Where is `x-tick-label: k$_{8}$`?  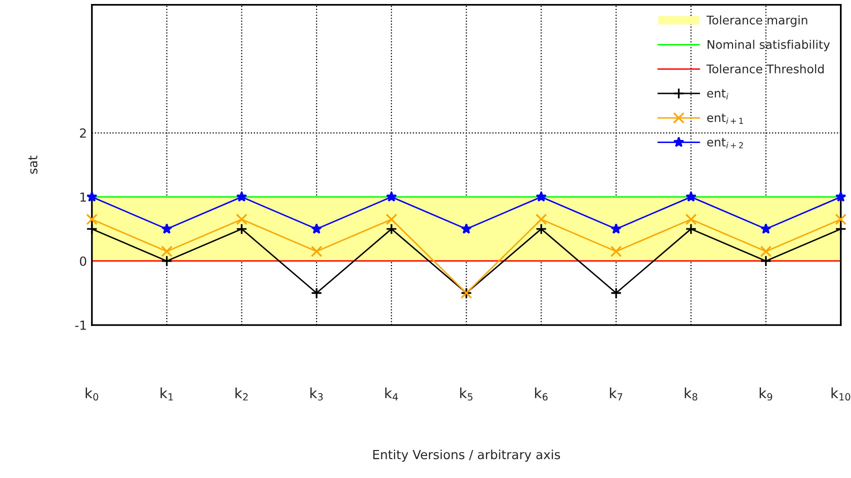
x-tick-label: k$_{8}$ is located at coordinates (691, 394).